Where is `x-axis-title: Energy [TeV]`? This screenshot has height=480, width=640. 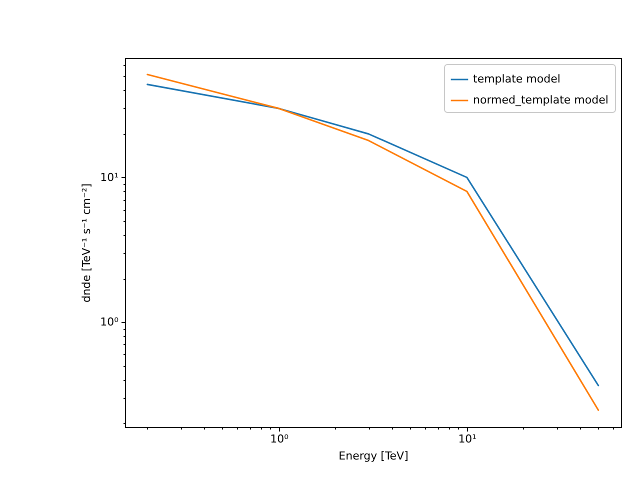
x-axis-title: Energy [TeV] is located at coordinates (373, 456).